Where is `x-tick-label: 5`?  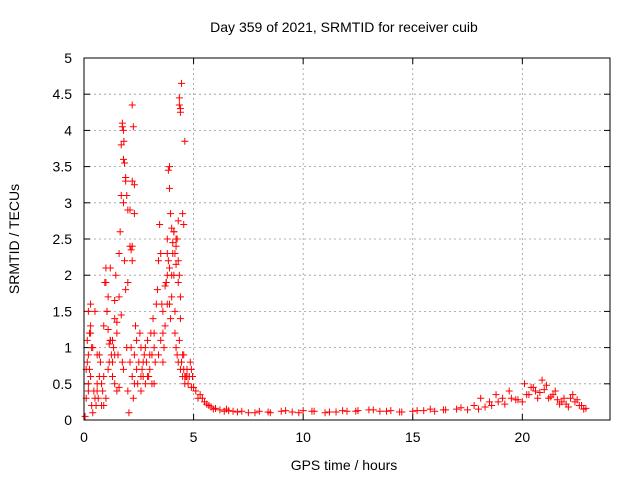 x-tick-label: 5 is located at coordinates (194, 437).